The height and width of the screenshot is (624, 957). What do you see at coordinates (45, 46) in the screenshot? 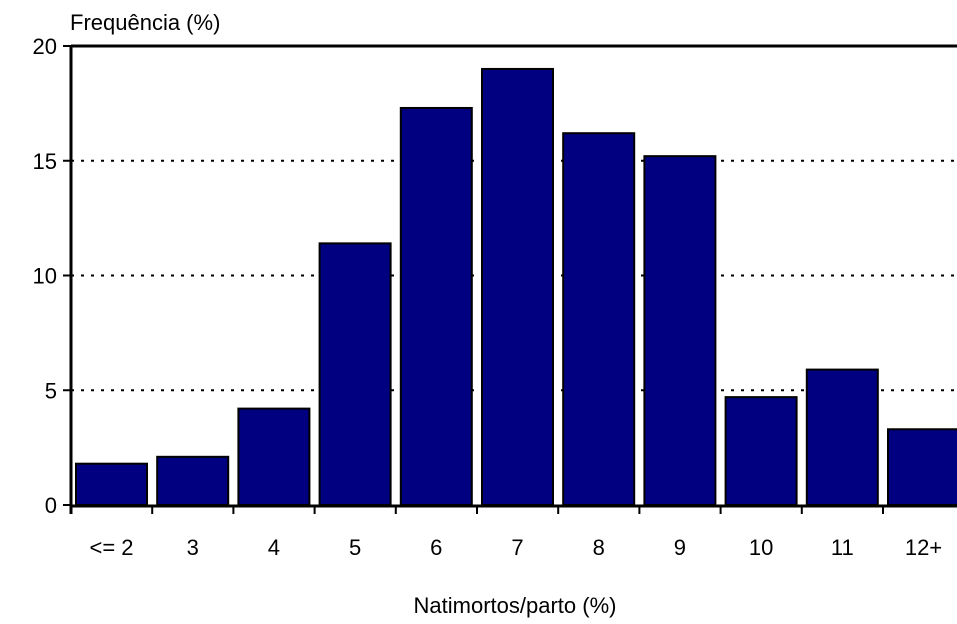
I see `y-tick-label: 20` at bounding box center [45, 46].